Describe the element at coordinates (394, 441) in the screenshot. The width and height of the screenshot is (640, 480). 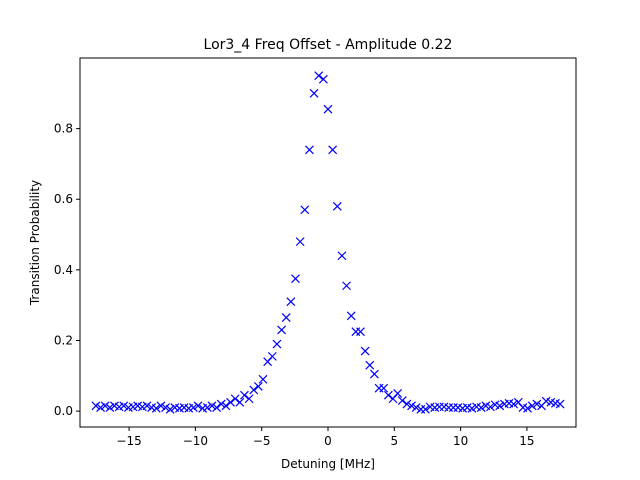
I see `x-tick-label: 5` at that location.